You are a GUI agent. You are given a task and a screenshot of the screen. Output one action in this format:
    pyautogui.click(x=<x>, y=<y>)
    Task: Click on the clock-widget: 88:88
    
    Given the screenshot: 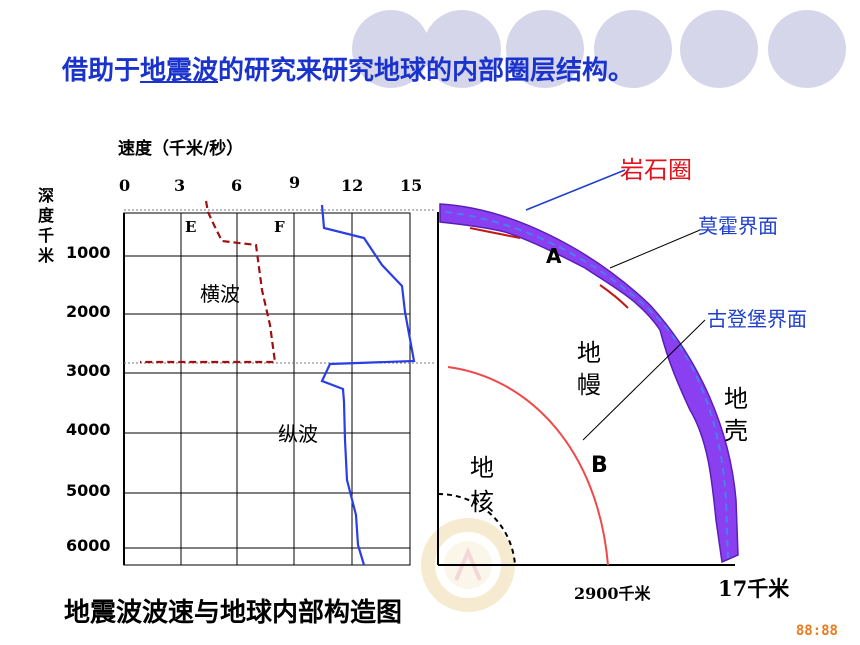 What is the action you would take?
    pyautogui.click(x=816, y=631)
    